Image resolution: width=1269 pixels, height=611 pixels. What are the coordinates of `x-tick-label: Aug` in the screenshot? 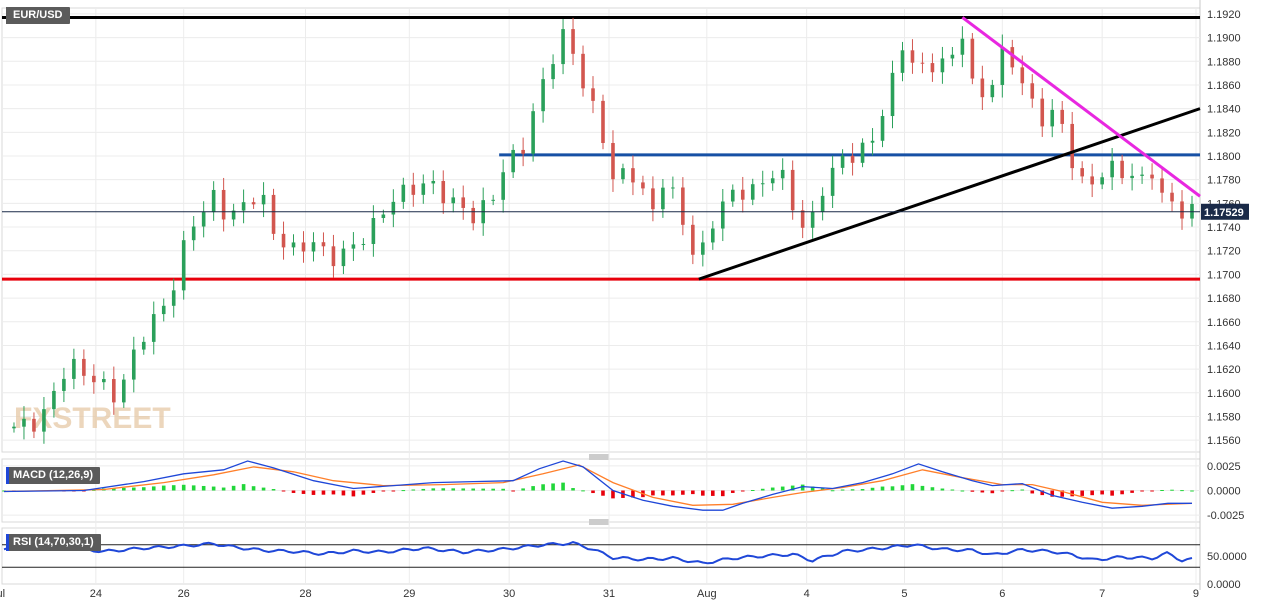 It's located at (707, 594).